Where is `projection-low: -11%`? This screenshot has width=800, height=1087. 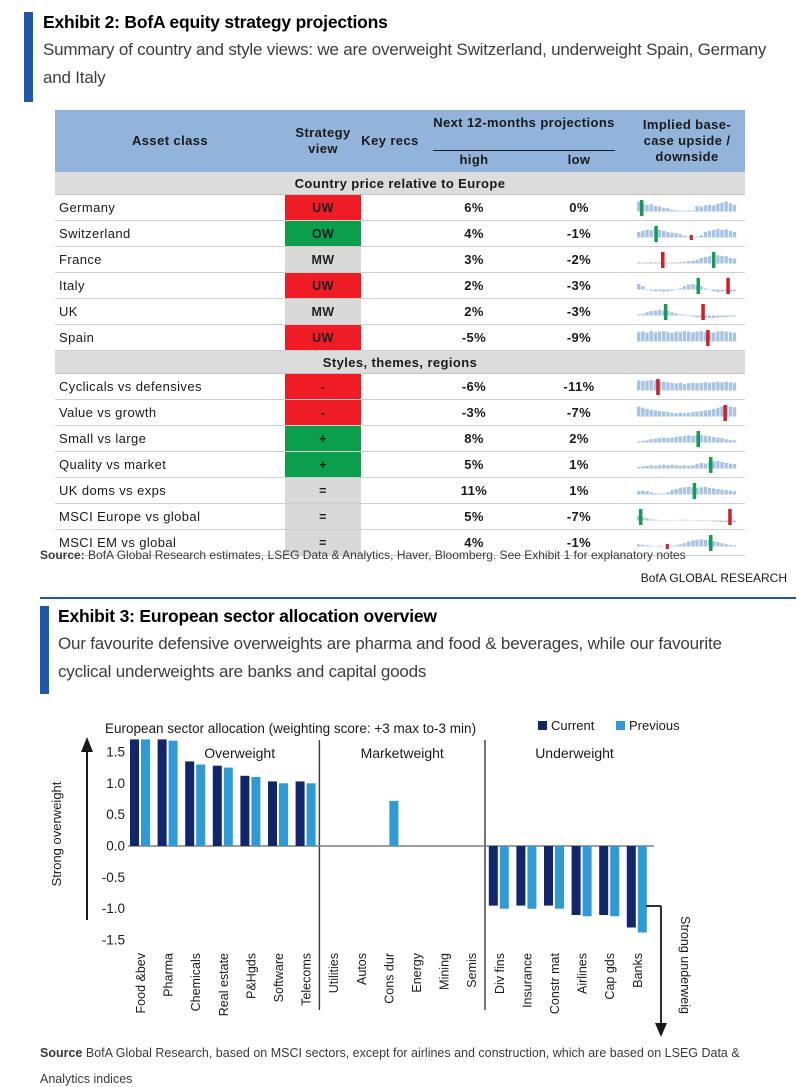
projection-low: -11% is located at coordinates (579, 386).